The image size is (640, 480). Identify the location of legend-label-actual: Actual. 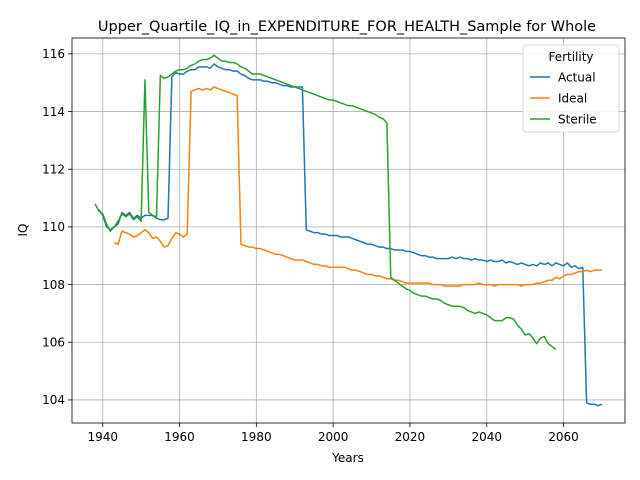
(577, 77).